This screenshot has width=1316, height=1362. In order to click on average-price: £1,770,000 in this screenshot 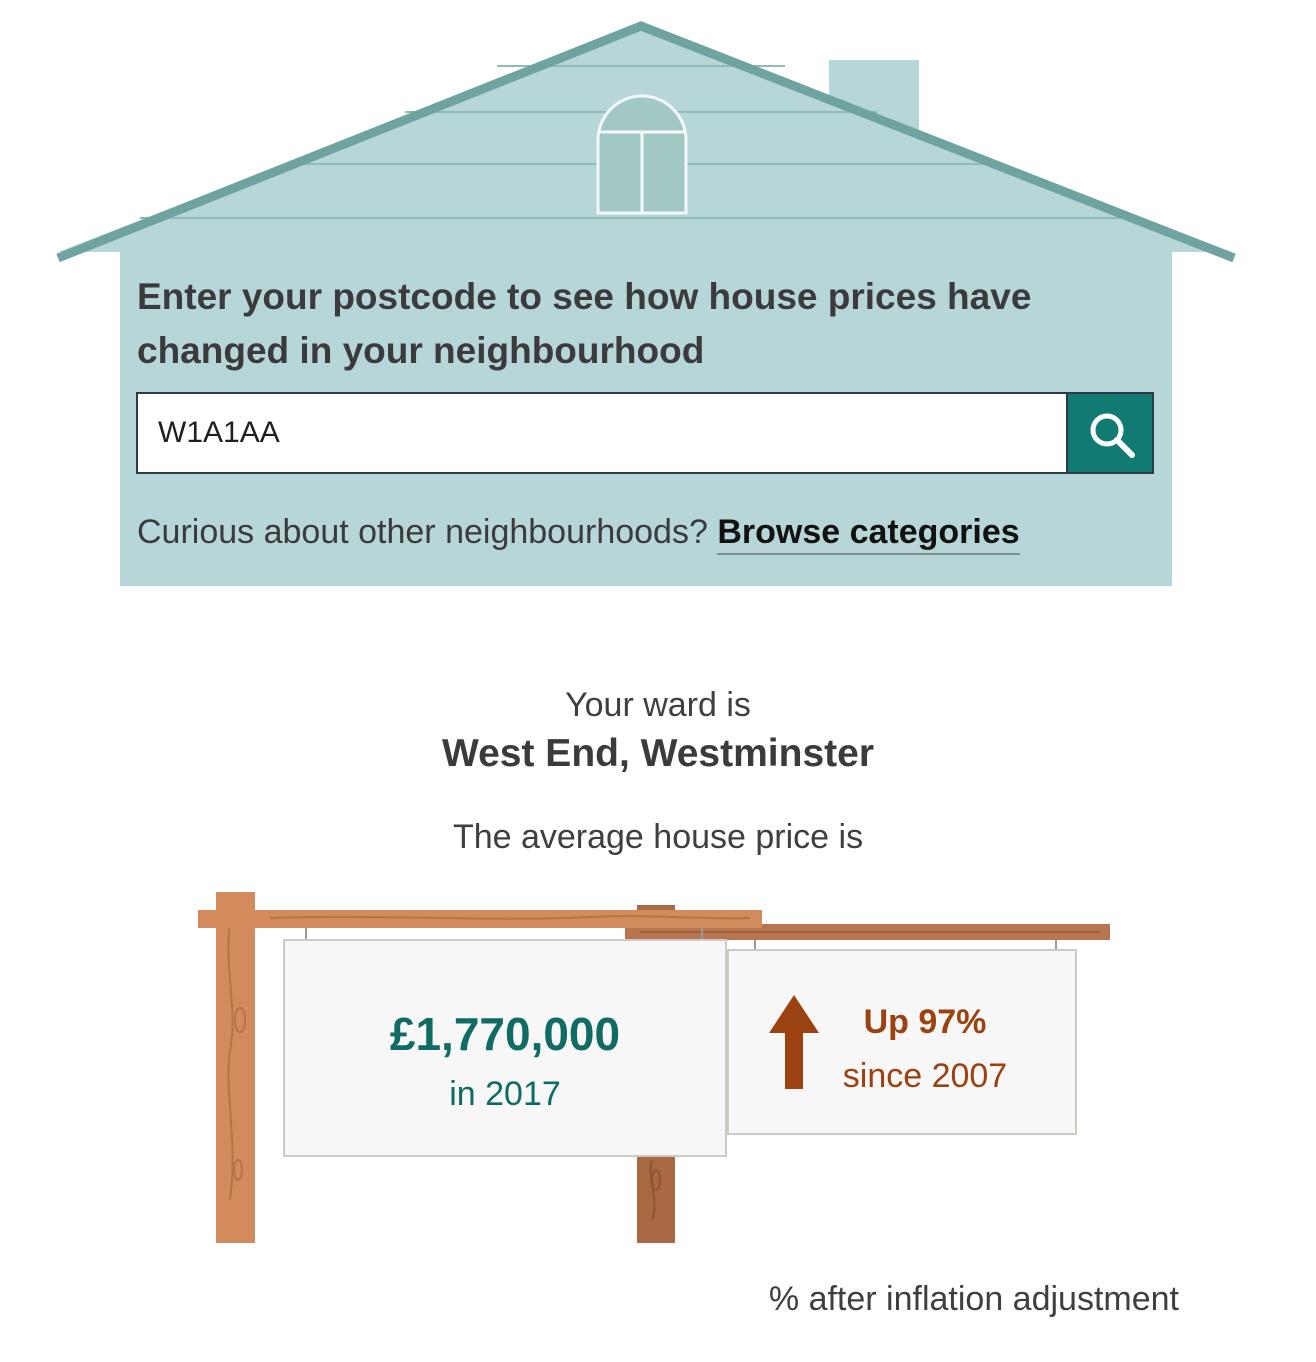, I will do `click(505, 1034)`.